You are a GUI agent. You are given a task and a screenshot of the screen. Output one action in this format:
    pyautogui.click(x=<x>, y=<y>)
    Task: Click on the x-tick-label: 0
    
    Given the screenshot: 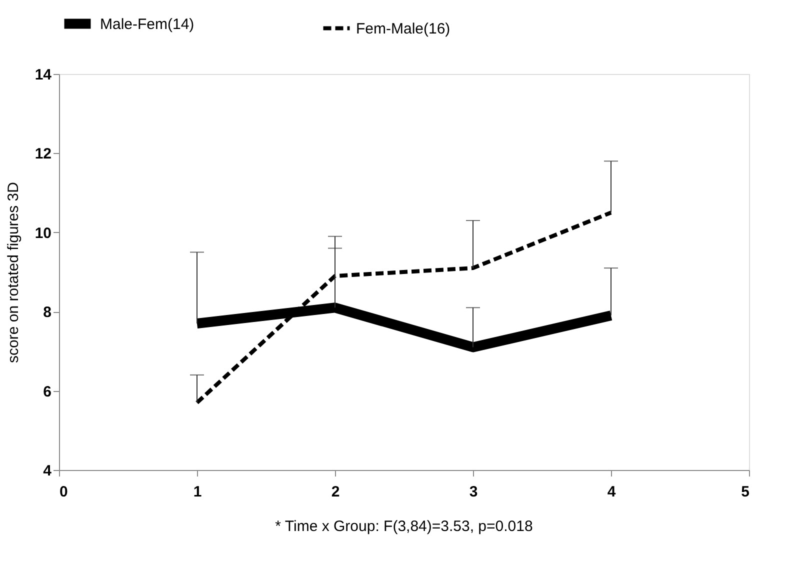 What is the action you would take?
    pyautogui.click(x=64, y=492)
    